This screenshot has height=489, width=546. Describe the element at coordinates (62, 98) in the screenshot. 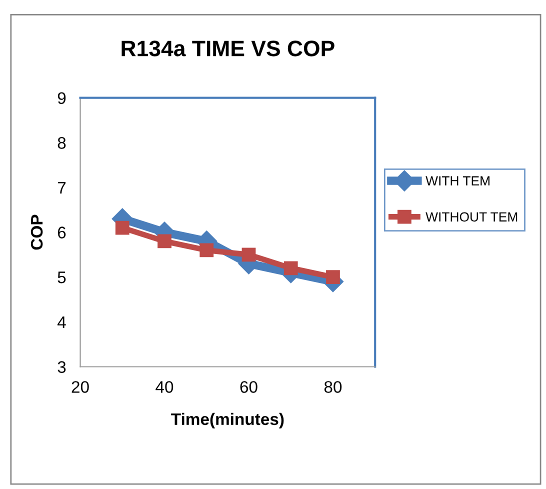

I see `y-tick-label: 9` at that location.